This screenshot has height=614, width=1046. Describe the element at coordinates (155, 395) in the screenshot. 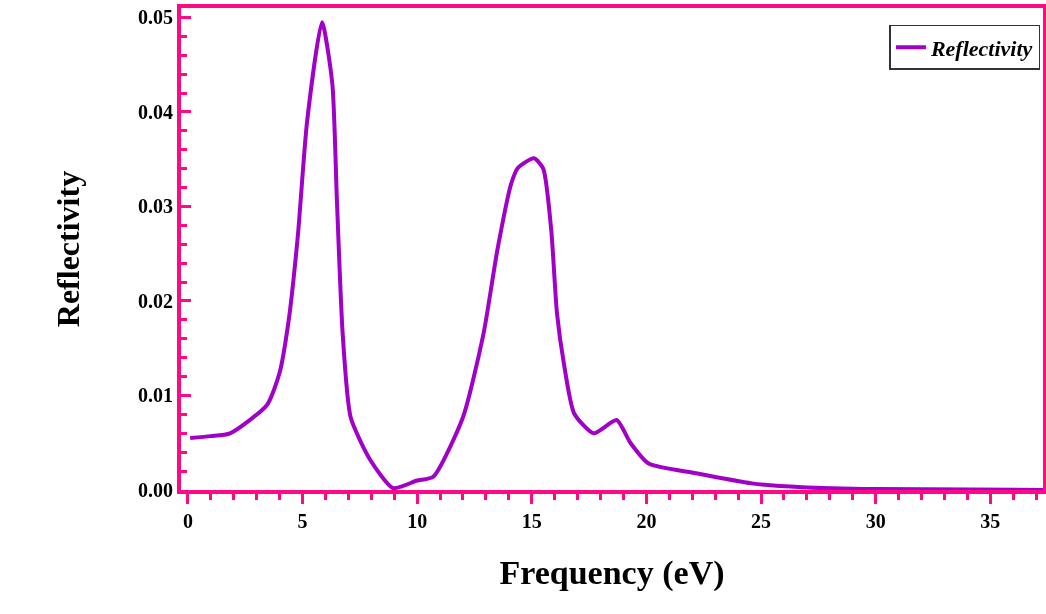

I see `y-tick-label: 0.01` at that location.